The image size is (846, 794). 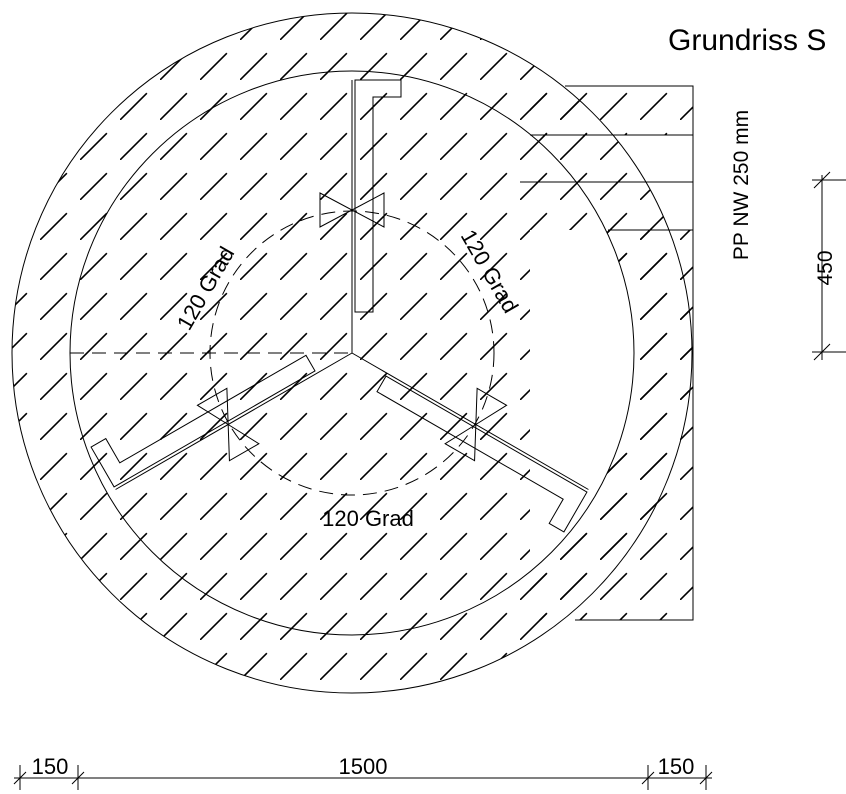 I want to click on angle-label: 120 Grad, so click(x=368, y=518).